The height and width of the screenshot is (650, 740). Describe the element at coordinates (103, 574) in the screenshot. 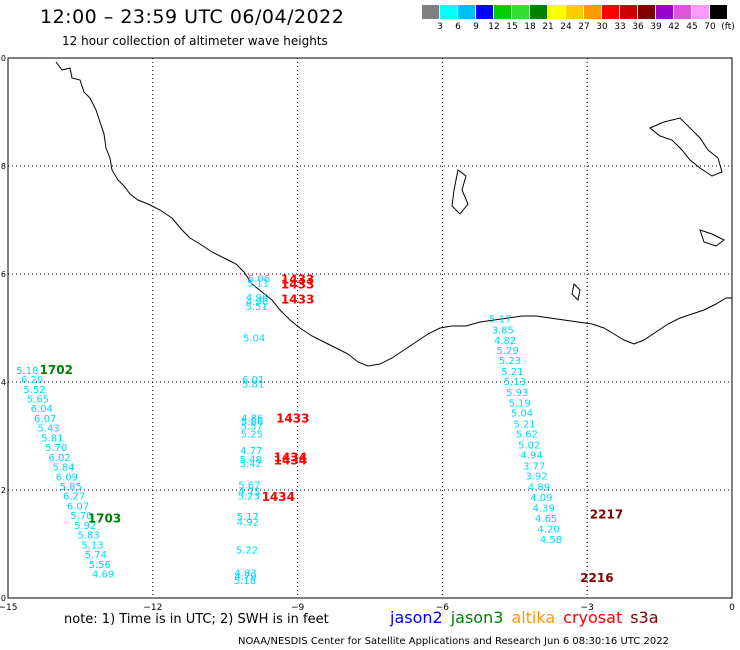

I see `swh-value: 4.69` at that location.